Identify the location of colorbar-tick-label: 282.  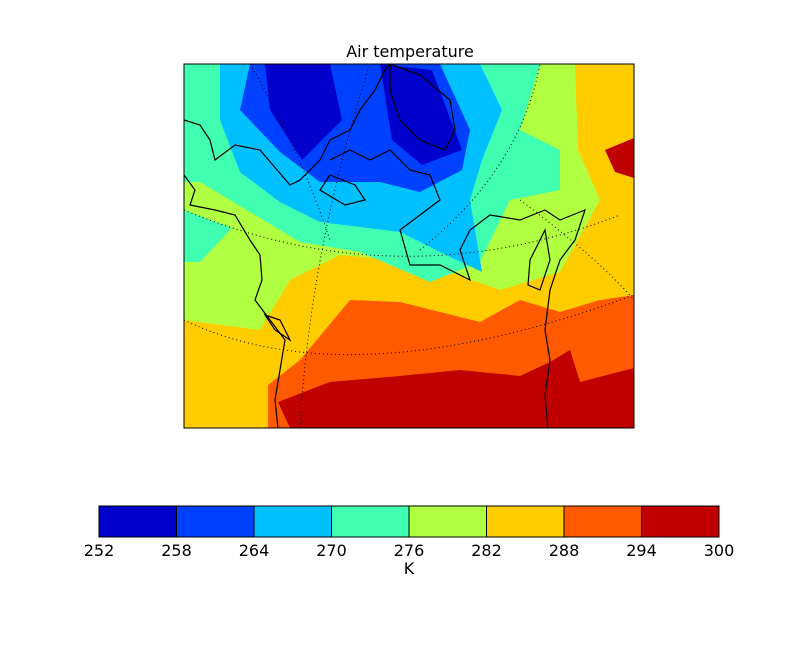
(486, 550).